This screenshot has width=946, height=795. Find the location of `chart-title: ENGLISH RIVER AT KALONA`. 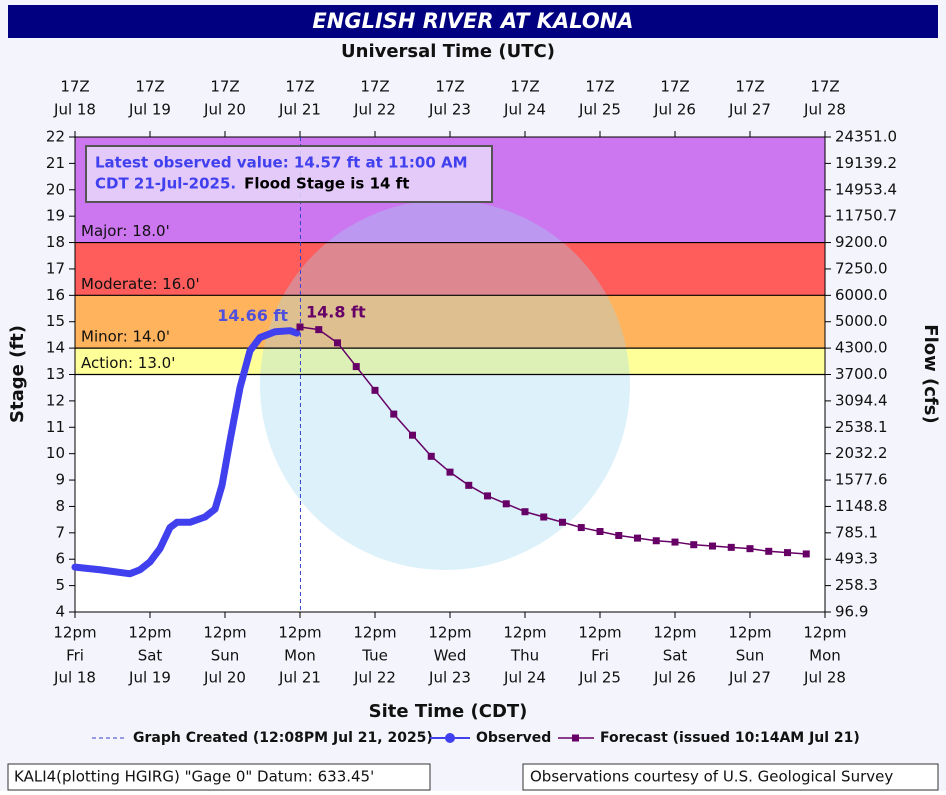

chart-title: ENGLISH RIVER AT KALONA is located at coordinates (472, 21).